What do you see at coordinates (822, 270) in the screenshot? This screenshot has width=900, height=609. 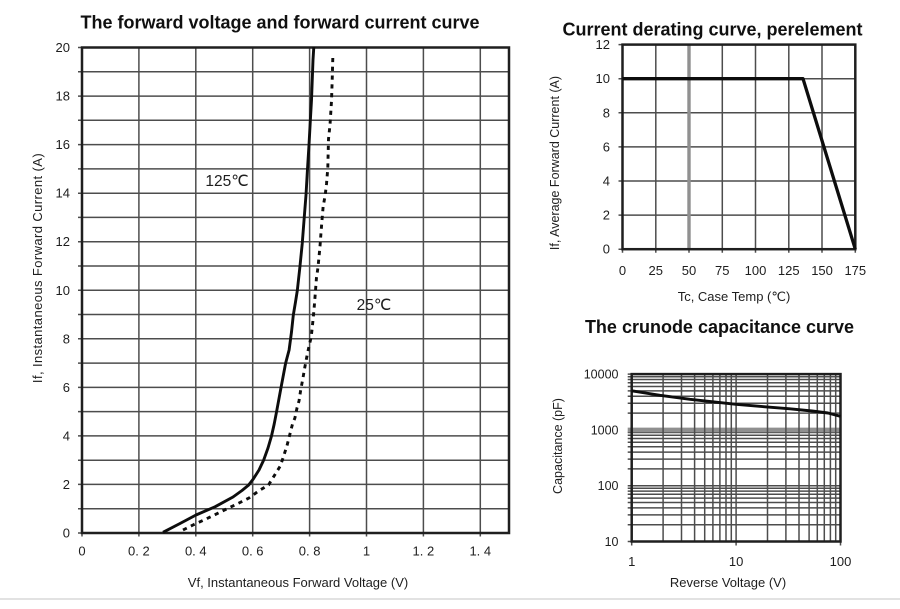 I see `svg-text: 150` at bounding box center [822, 270].